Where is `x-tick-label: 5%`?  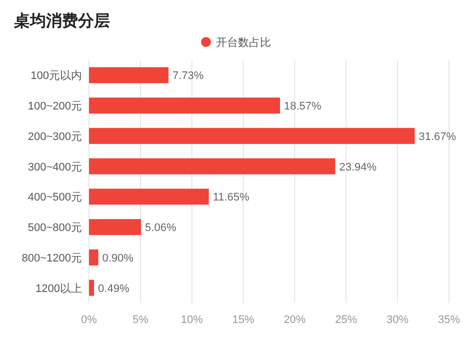
x-tick-label: 5% is located at coordinates (140, 320).